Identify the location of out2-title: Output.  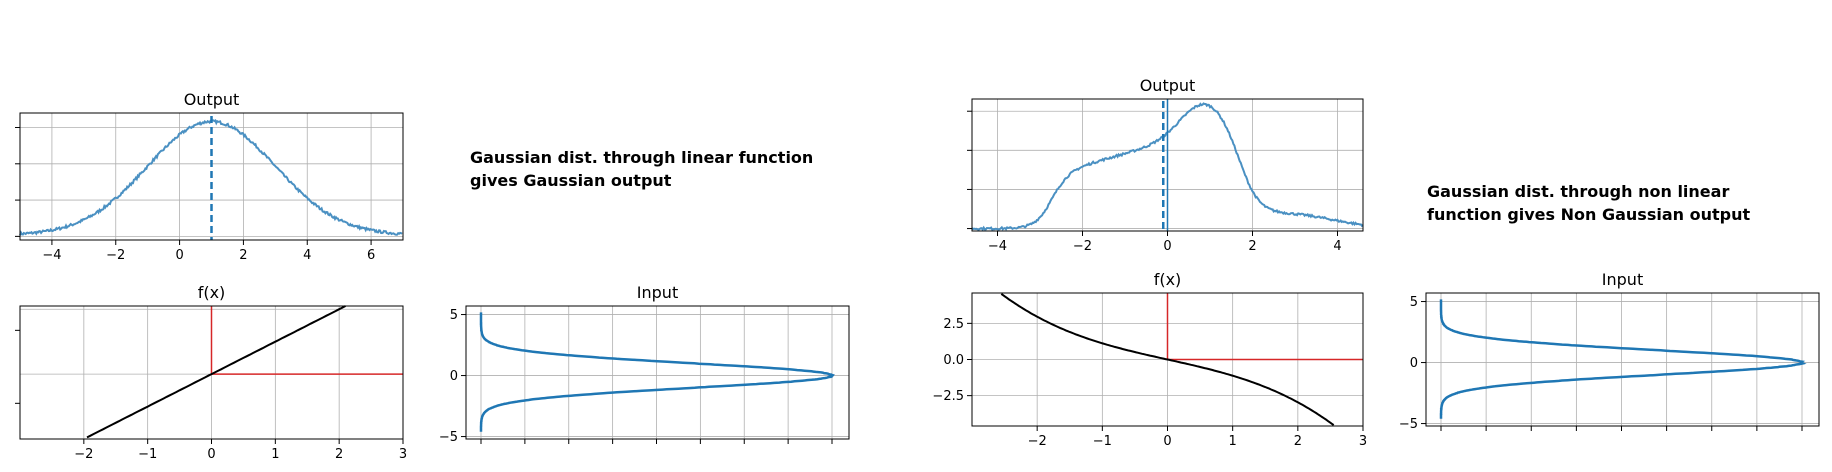
(1168, 85).